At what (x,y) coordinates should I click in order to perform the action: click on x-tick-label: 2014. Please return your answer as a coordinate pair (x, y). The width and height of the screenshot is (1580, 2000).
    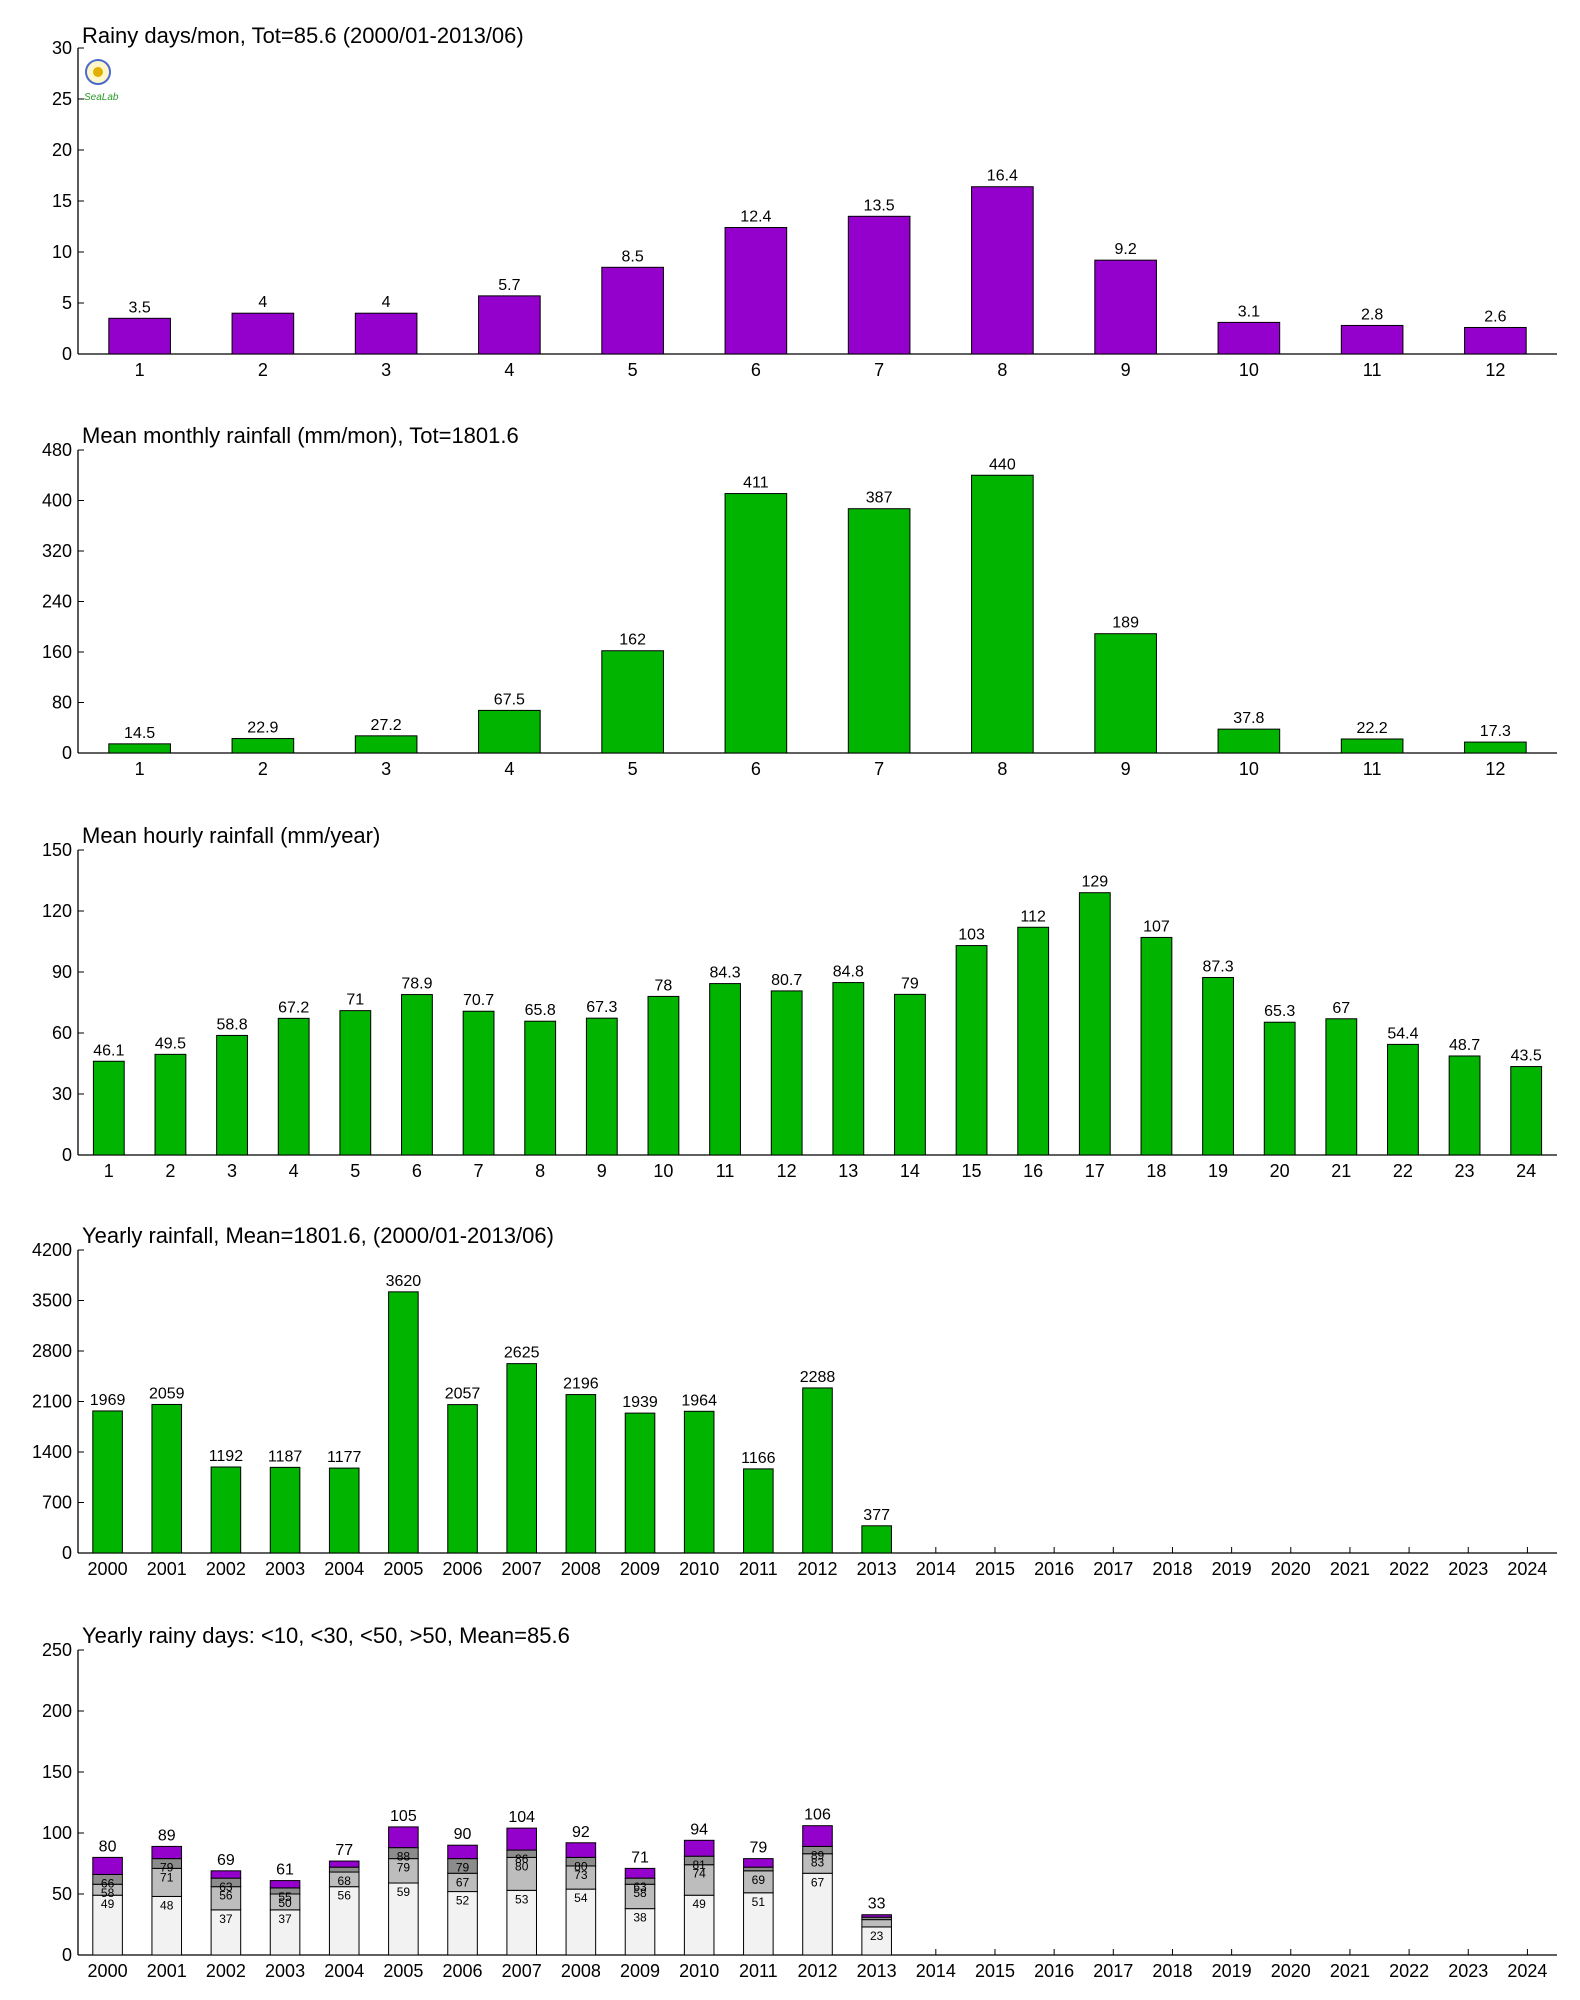
    Looking at the image, I should click on (936, 1569).